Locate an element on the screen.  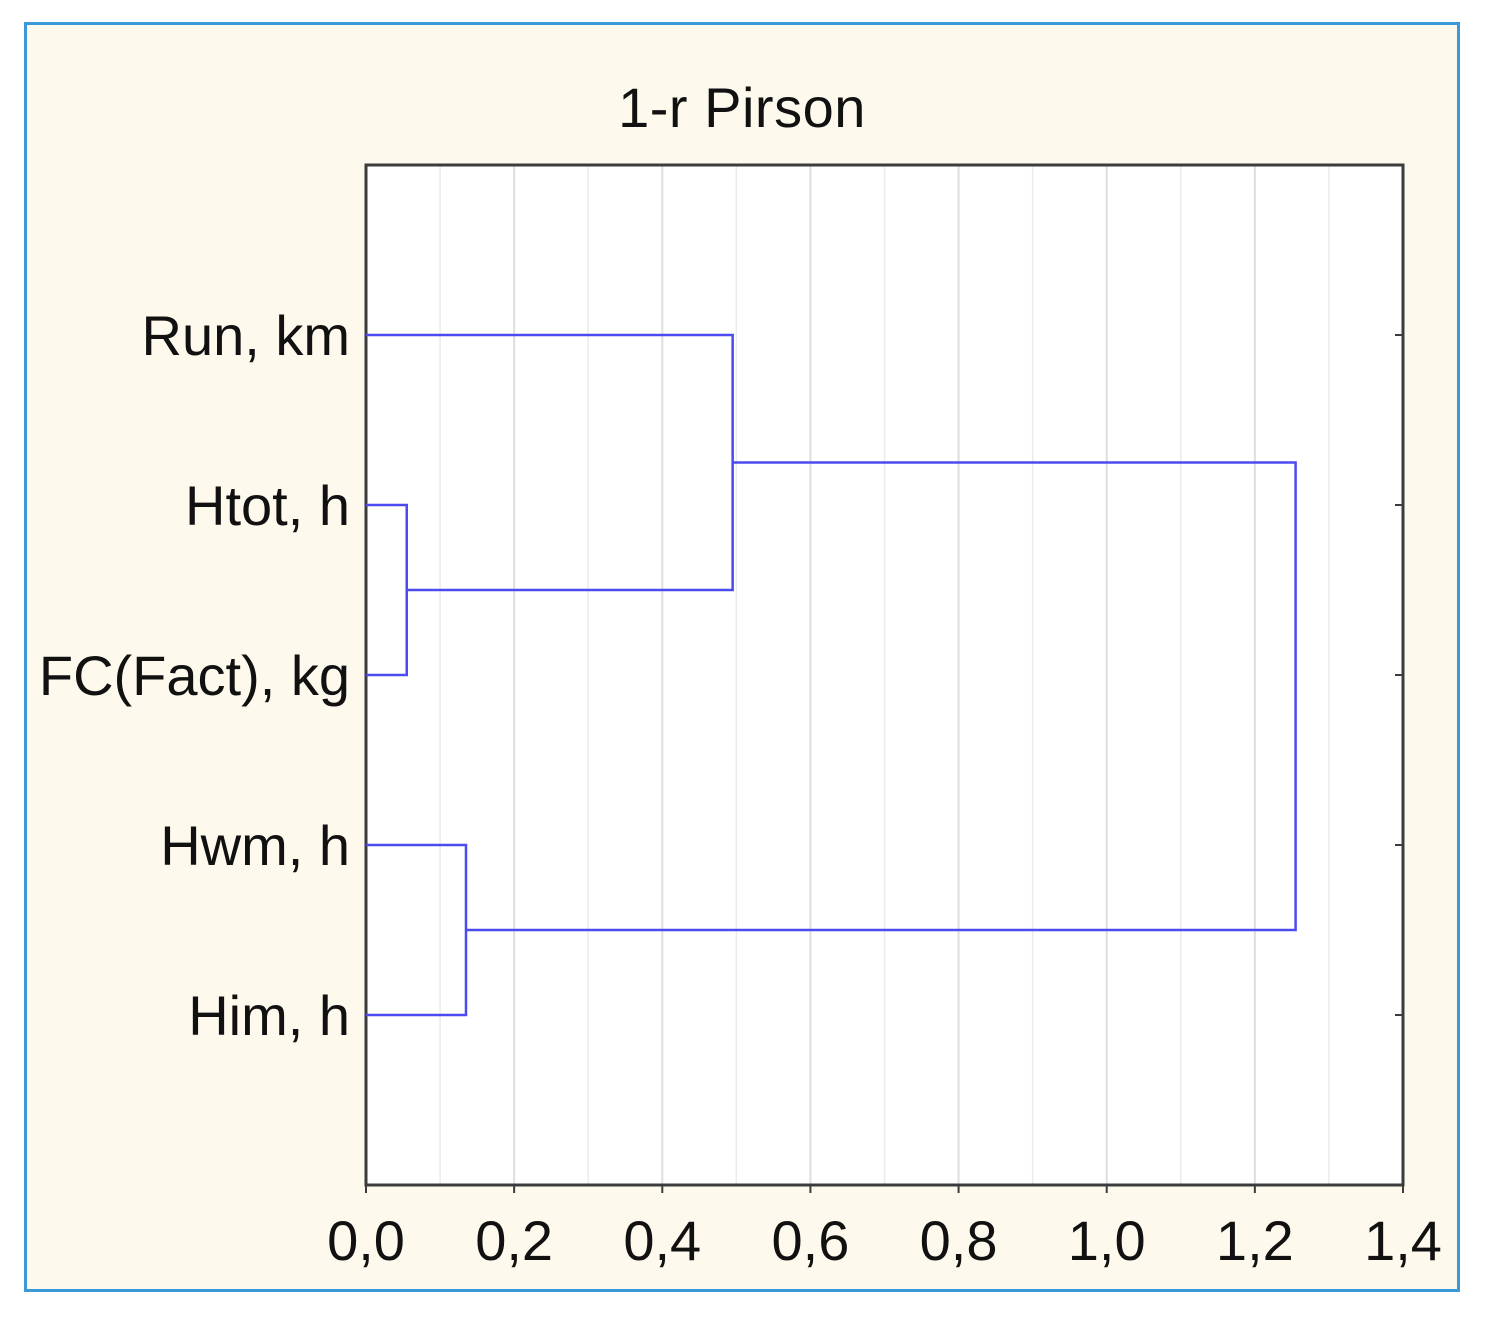
chart-title: 1-r Pirson is located at coordinates (742, 107).